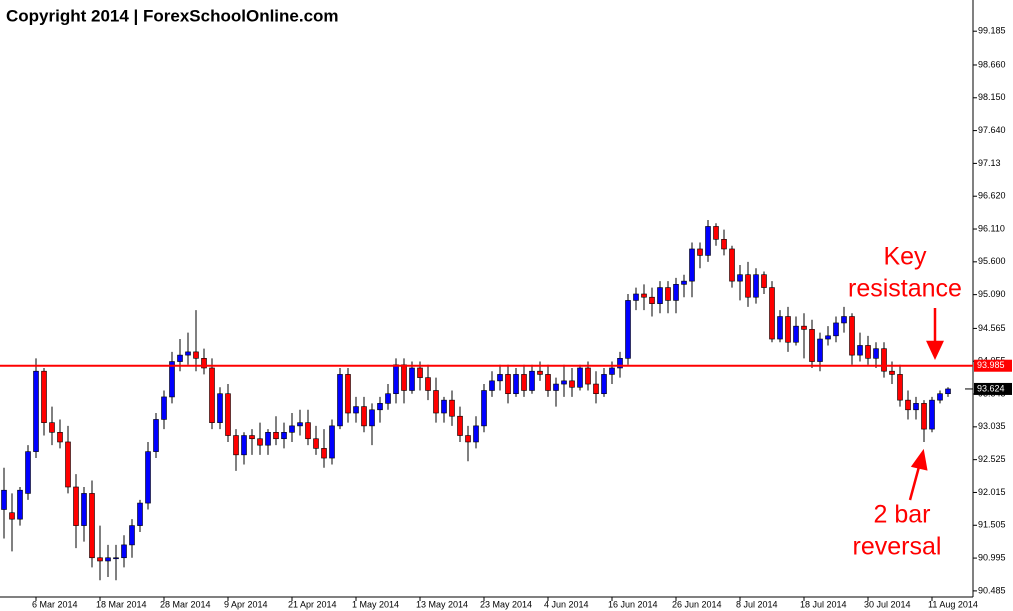 The width and height of the screenshot is (1013, 611). I want to click on price-label-box, so click(993, 388).